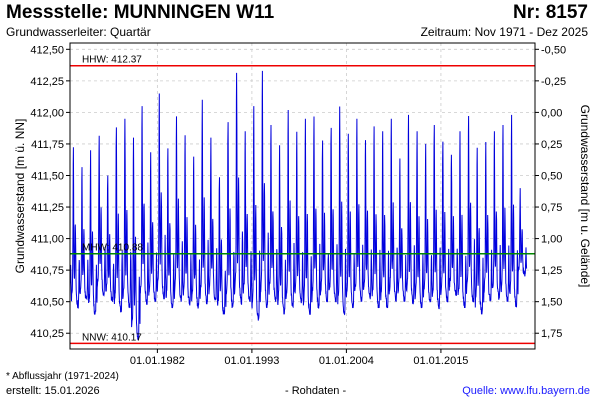  What do you see at coordinates (53, 391) in the screenshot?
I see `created-date: erstellt: 15.01.2026` at bounding box center [53, 391].